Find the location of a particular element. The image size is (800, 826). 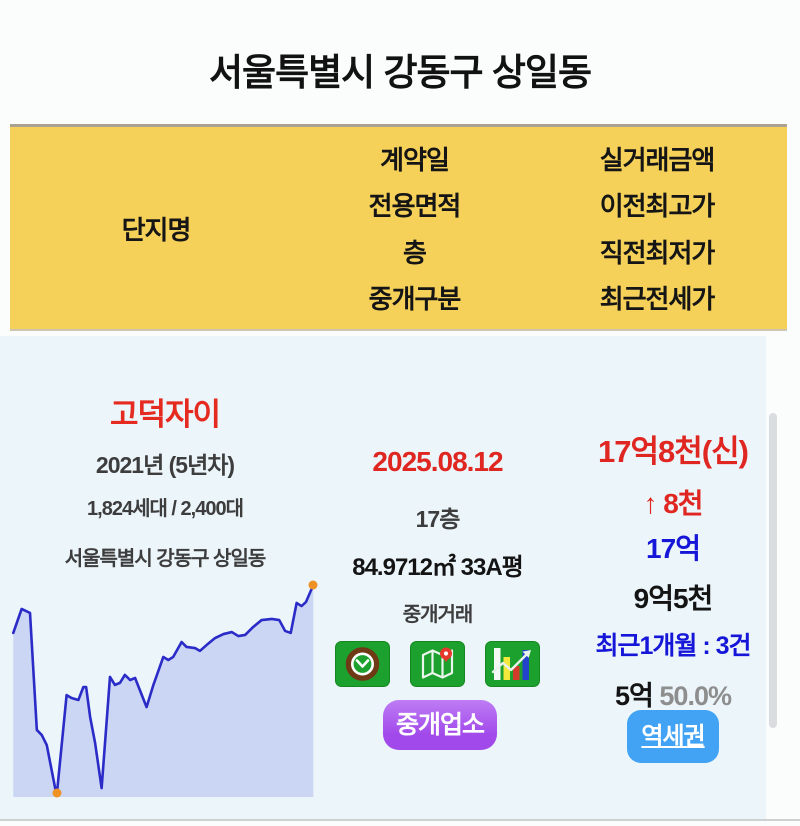

header-deal-type-label: 중개구분 is located at coordinates (415, 299).